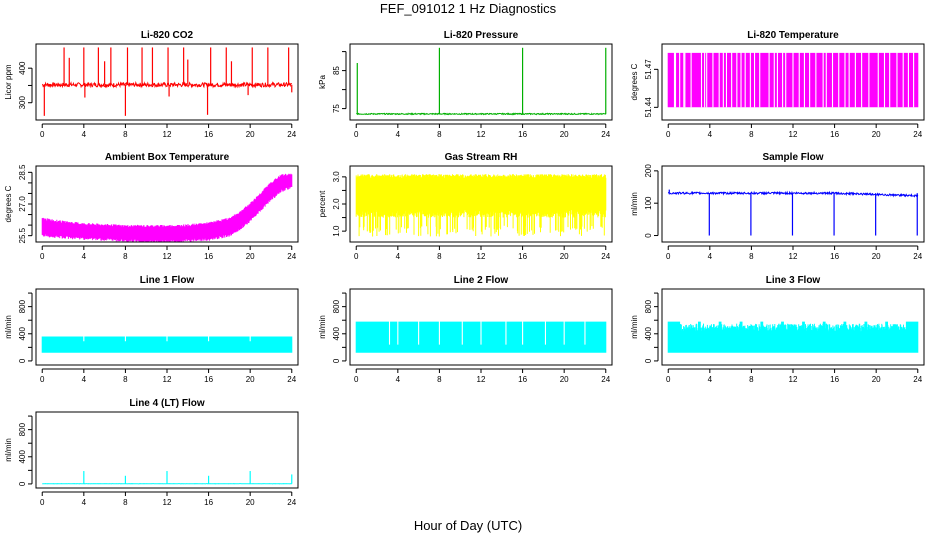 This screenshot has width=936, height=540. Describe the element at coordinates (648, 107) in the screenshot. I see `y-tick-label: 51.44` at that location.